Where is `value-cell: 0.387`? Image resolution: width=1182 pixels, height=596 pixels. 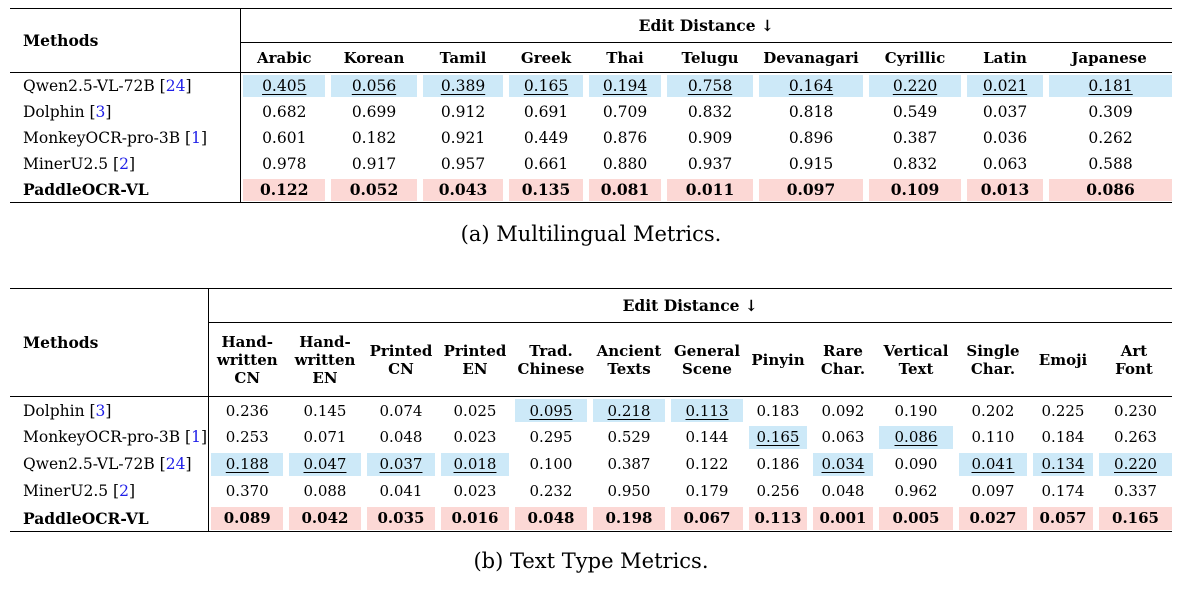
value-cell: 0.387 is located at coordinates (915, 137).